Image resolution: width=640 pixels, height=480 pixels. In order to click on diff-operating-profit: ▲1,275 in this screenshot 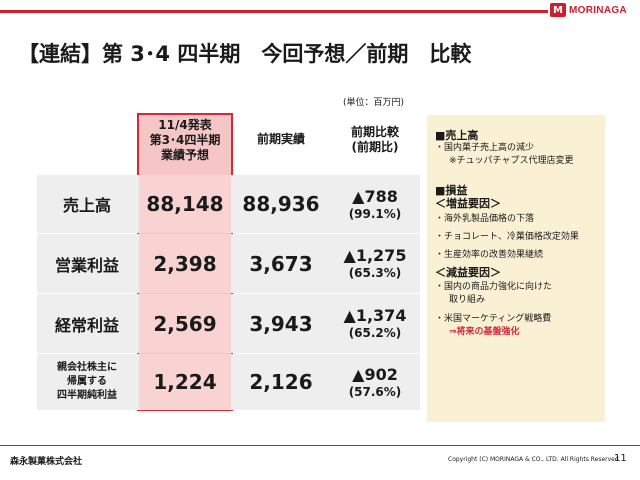, I will do `click(375, 255)`.